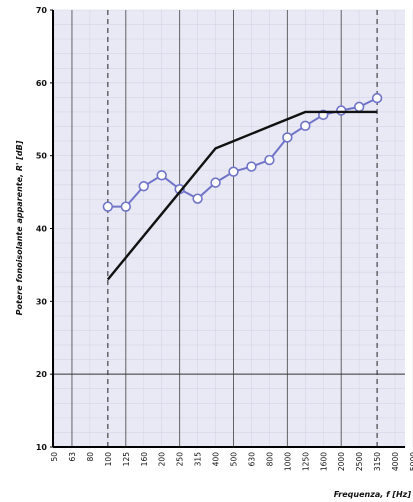 This screenshot has width=413, height=502. I want to click on x-tick-label: 250, so click(180, 459).